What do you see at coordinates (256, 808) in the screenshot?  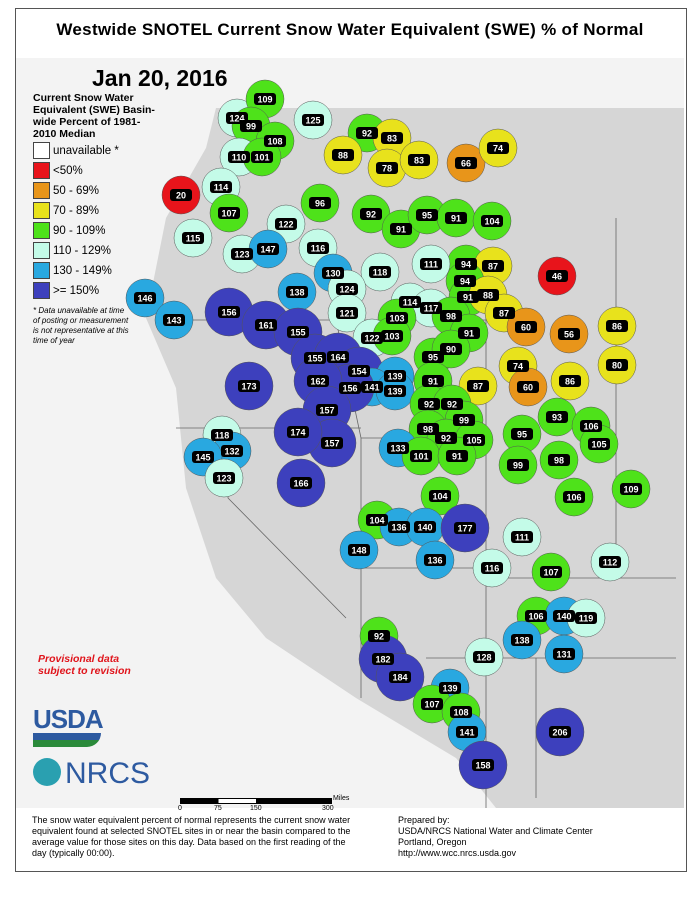 I see `scale-tick: 150` at bounding box center [256, 808].